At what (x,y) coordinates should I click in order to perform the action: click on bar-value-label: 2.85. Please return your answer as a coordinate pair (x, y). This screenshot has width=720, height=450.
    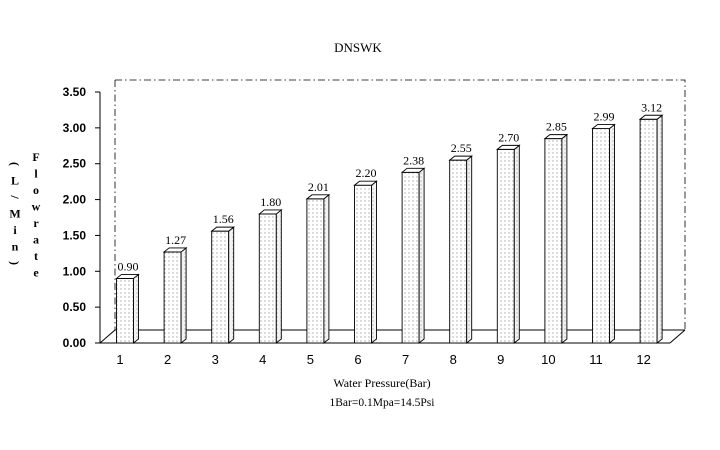
    Looking at the image, I should click on (556, 127).